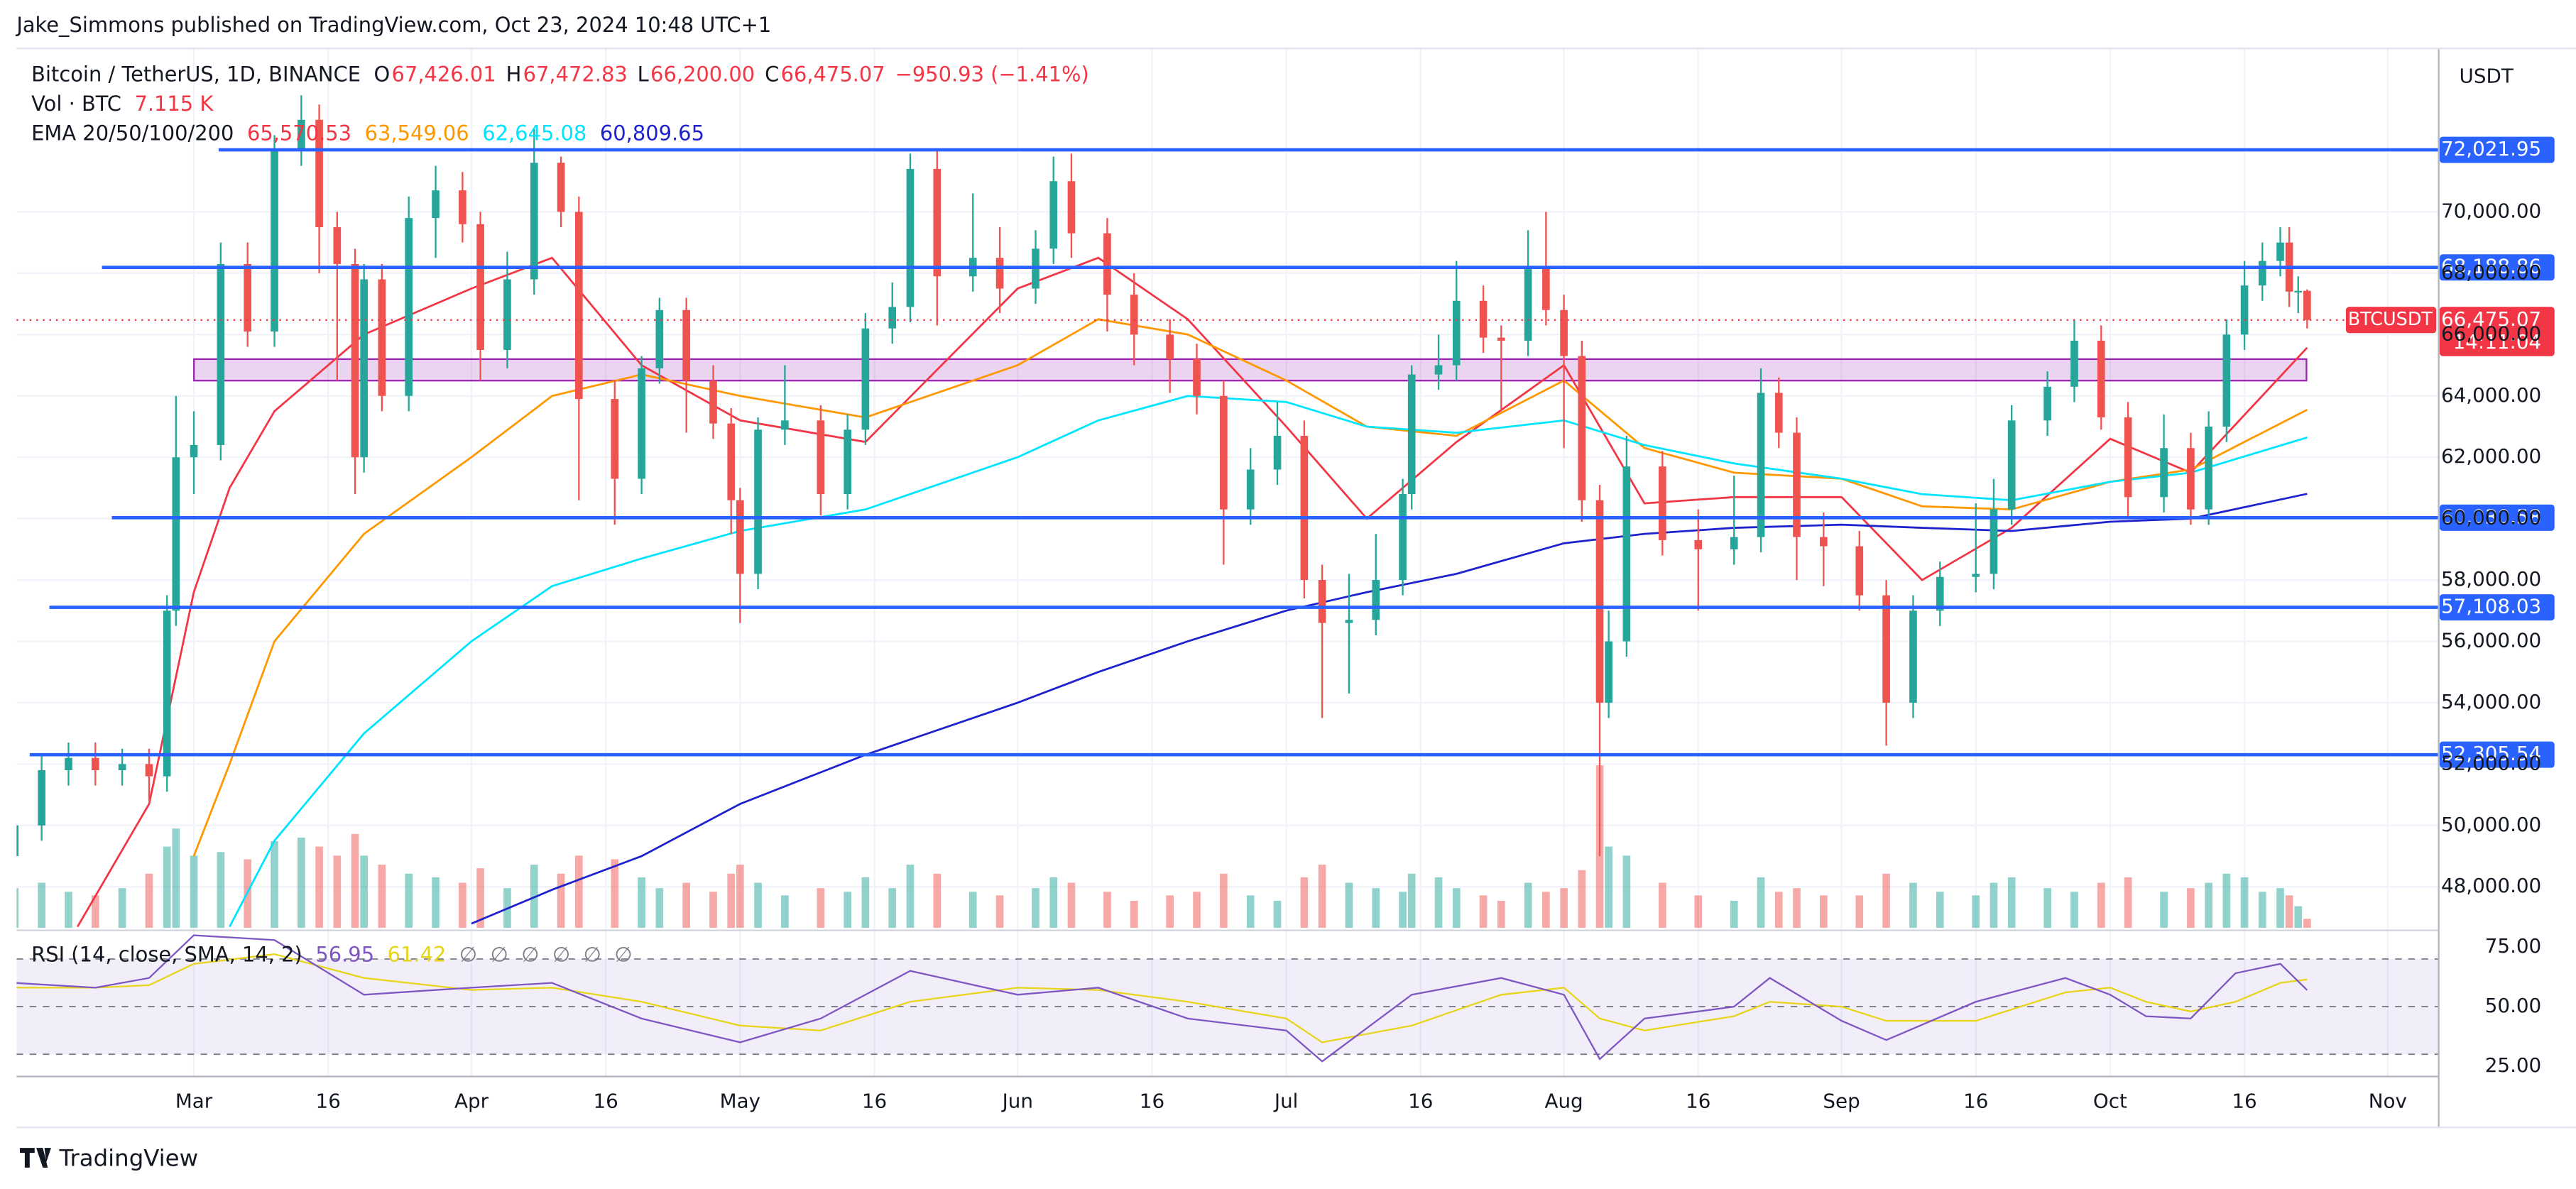 The image size is (2576, 1189). What do you see at coordinates (344, 954) in the screenshot?
I see `rsi-value: 56.95` at bounding box center [344, 954].